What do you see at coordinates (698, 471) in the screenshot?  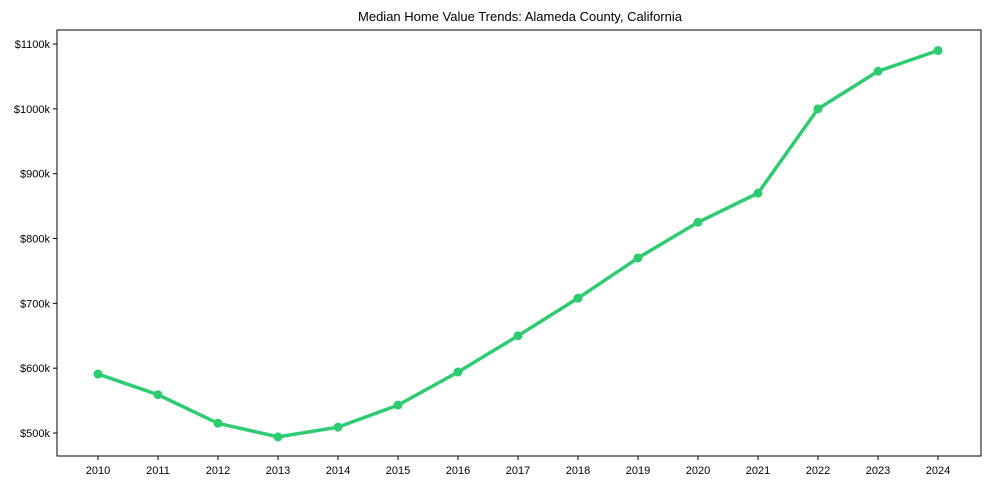 I see `x-tick-label: 2020` at bounding box center [698, 471].